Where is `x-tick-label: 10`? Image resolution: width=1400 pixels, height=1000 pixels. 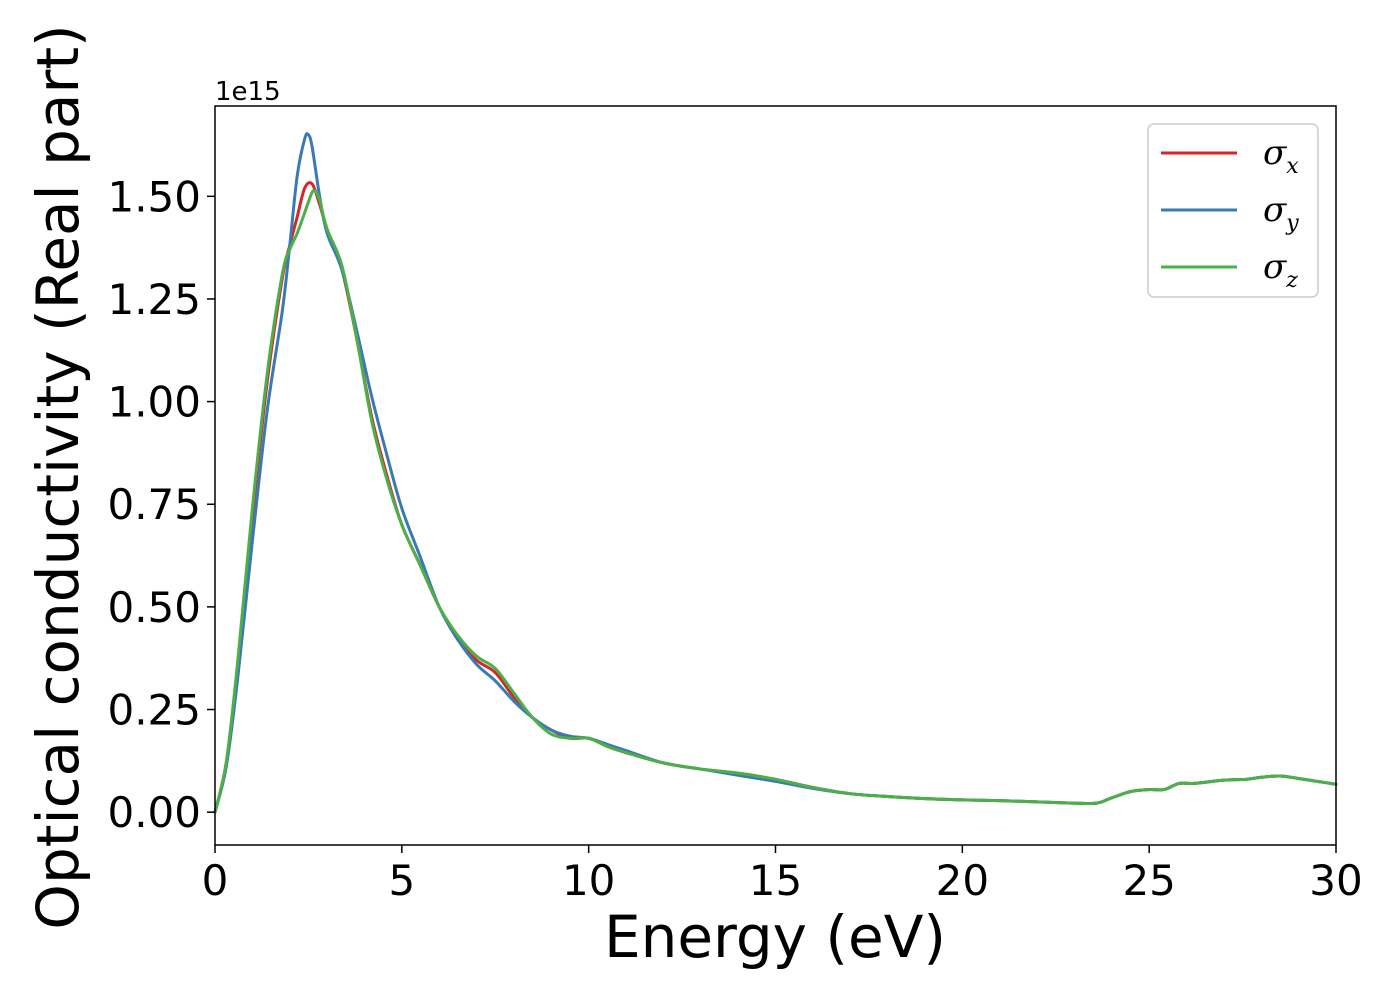 x-tick-label: 10 is located at coordinates (588, 880).